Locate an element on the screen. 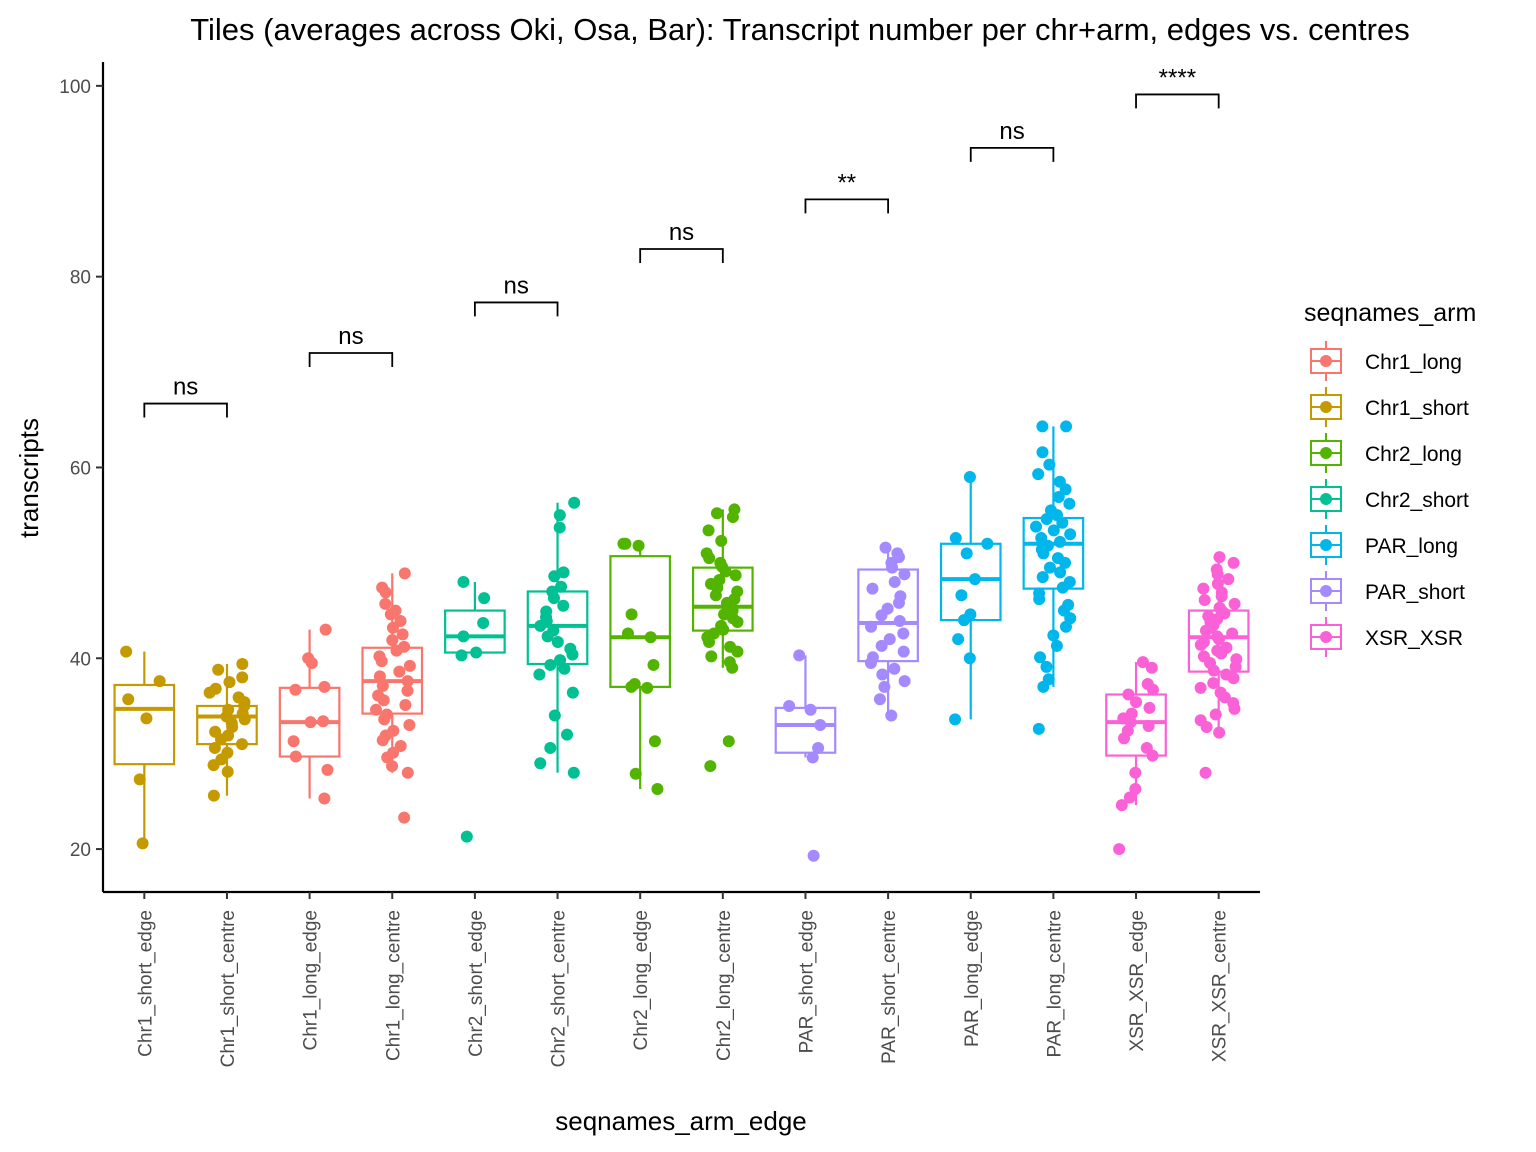 This screenshot has width=1536, height=1152. legend-item-PAR_short: PAR_short is located at coordinates (1387, 591).